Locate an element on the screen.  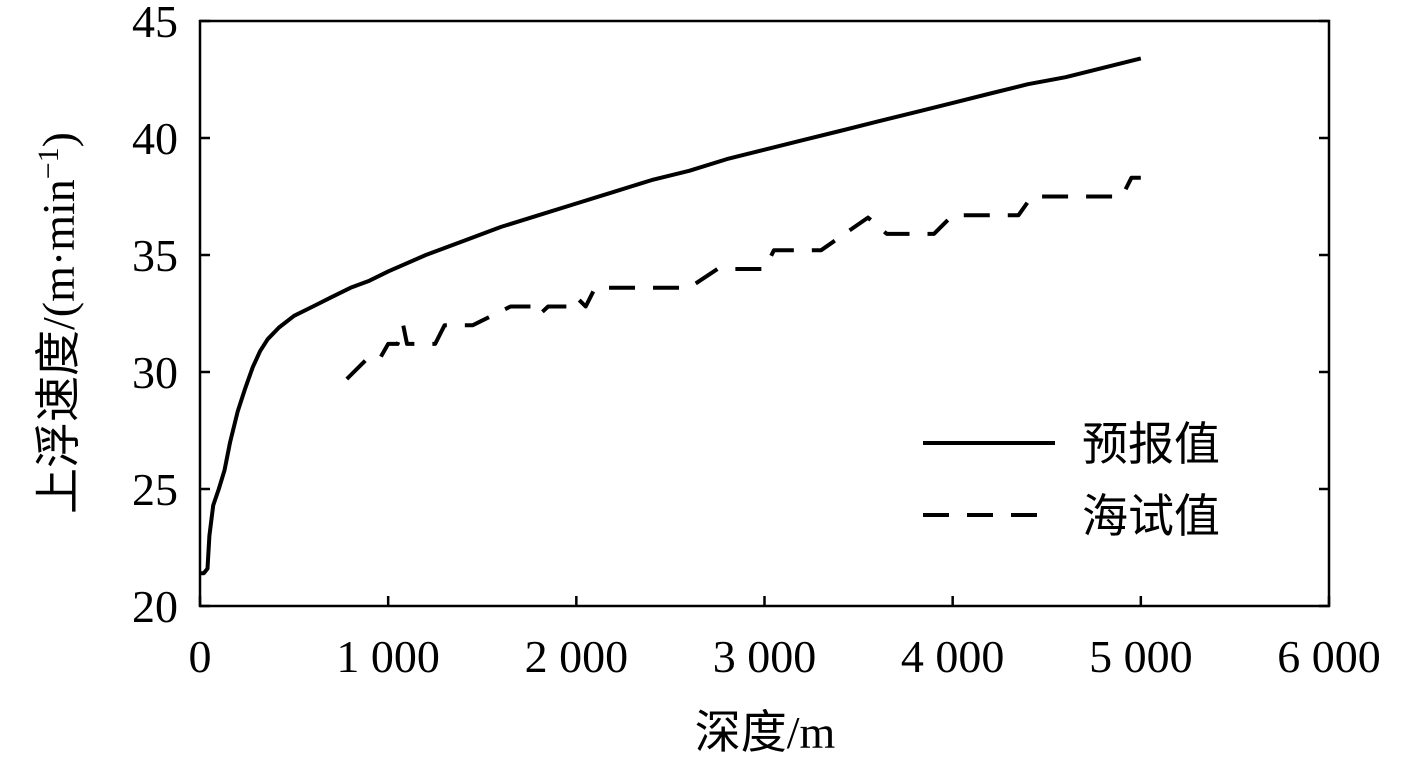
y-tick-label: 45 is located at coordinates (155, 23).